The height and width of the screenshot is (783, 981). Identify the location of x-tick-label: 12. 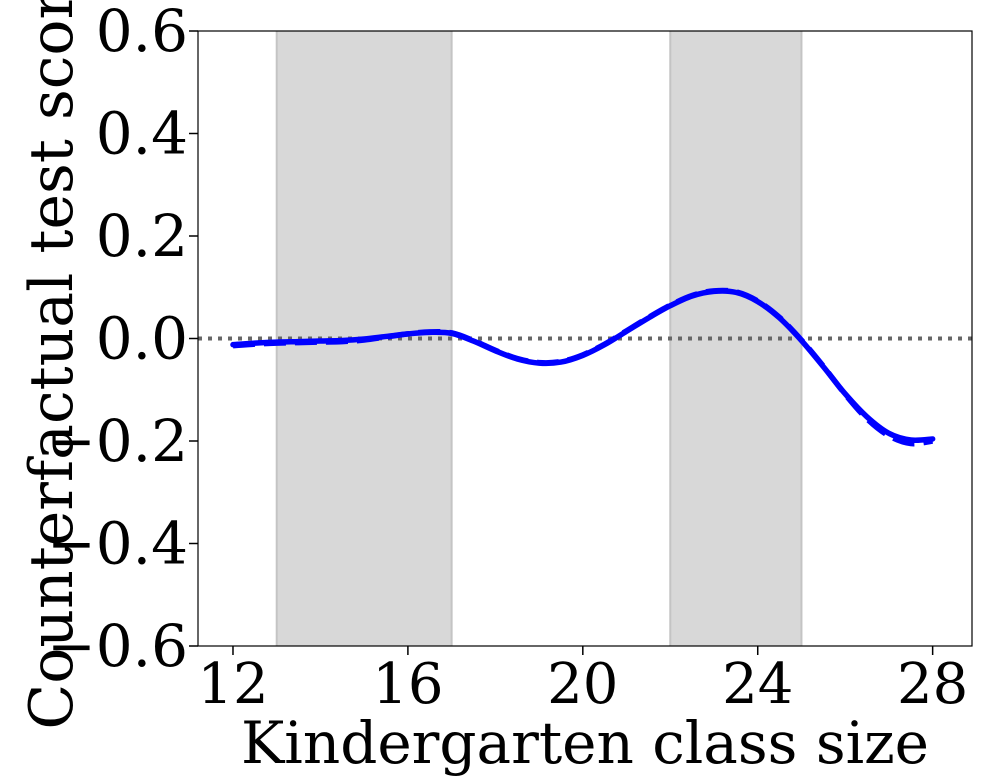
(232, 684).